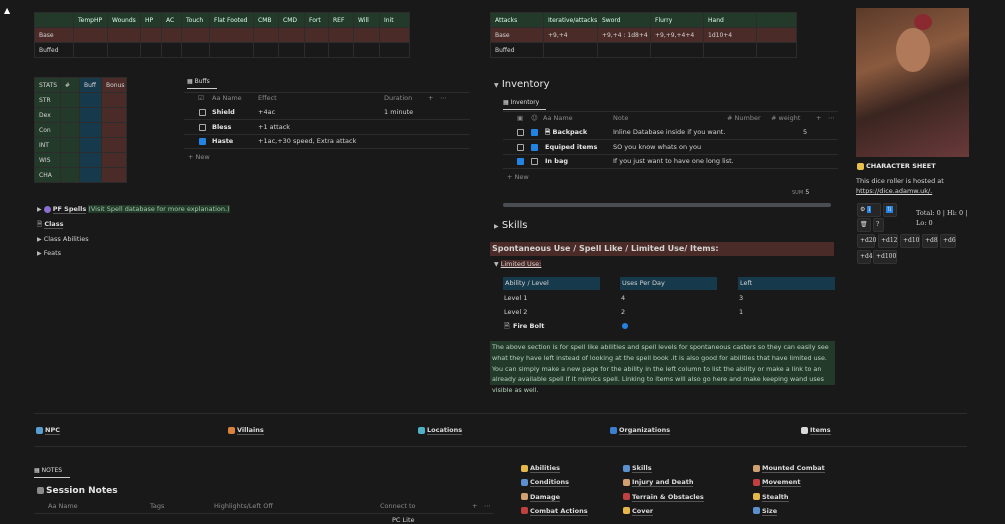 The image size is (1005, 524). Describe the element at coordinates (777, 483) in the screenshot. I see `rule-link: Movement` at that location.